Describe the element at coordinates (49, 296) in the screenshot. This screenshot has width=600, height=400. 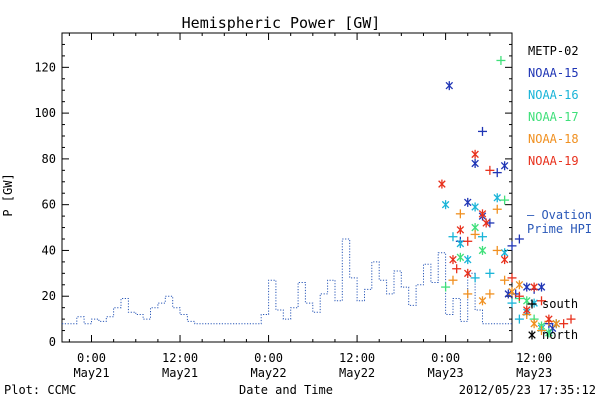
I see `y-tick-label: 20` at that location.